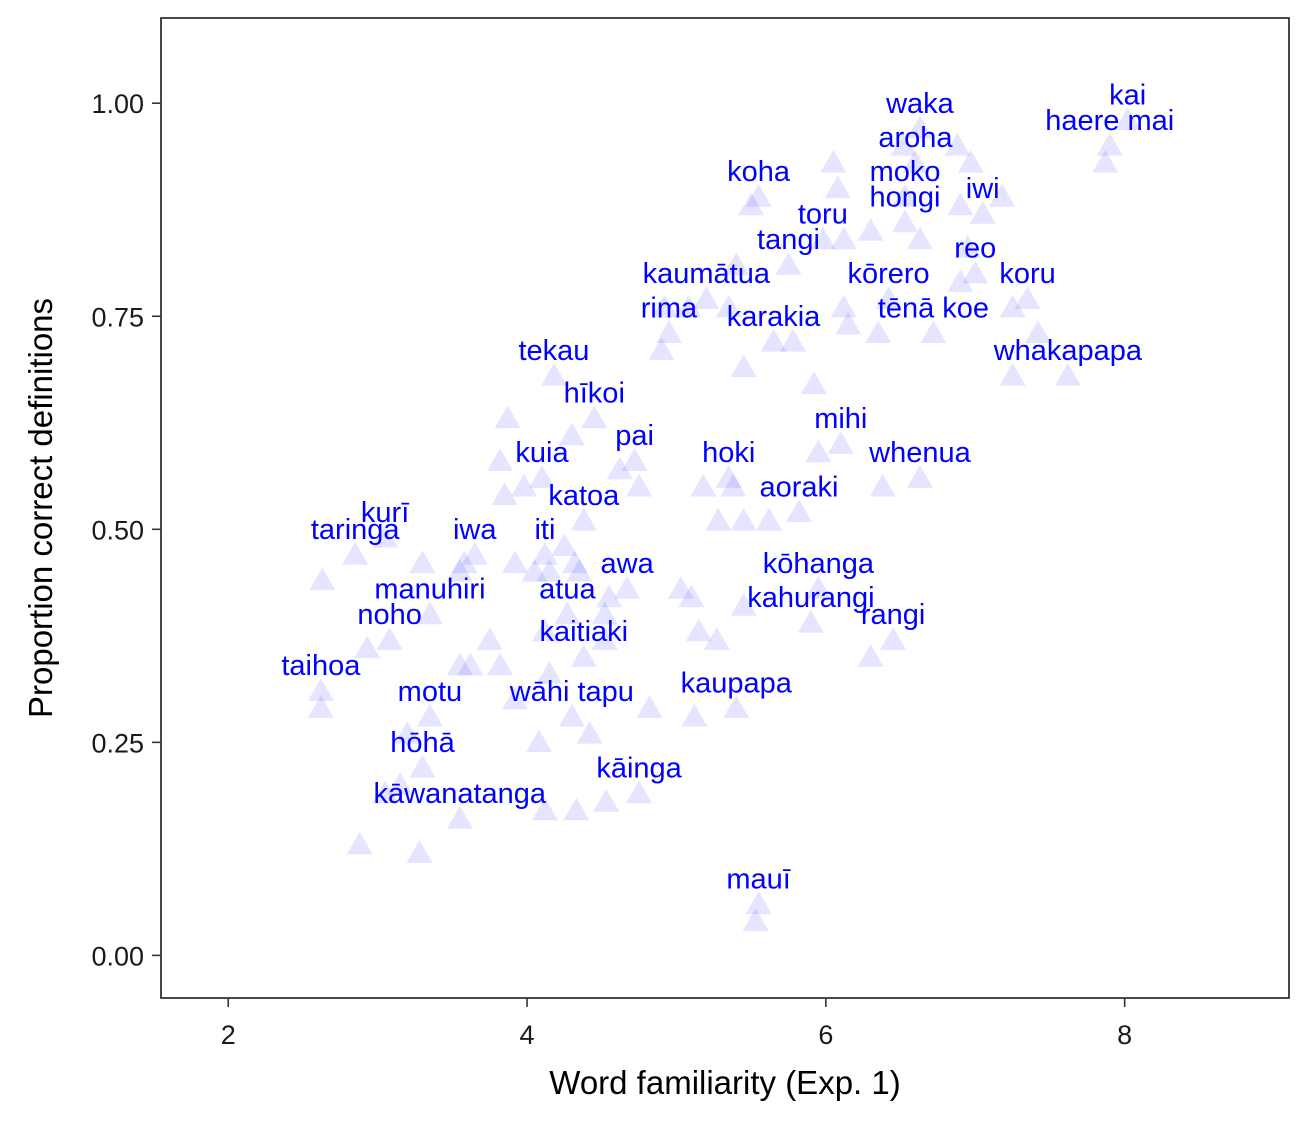  Describe the element at coordinates (788, 240) in the screenshot. I see `point-label: tangi` at that location.